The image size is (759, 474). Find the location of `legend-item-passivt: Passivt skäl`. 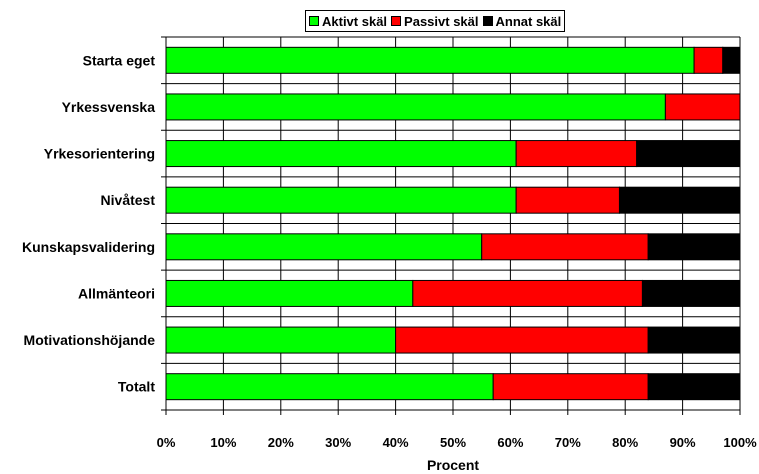

legend-item-passivt: Passivt skäl is located at coordinates (435, 21).